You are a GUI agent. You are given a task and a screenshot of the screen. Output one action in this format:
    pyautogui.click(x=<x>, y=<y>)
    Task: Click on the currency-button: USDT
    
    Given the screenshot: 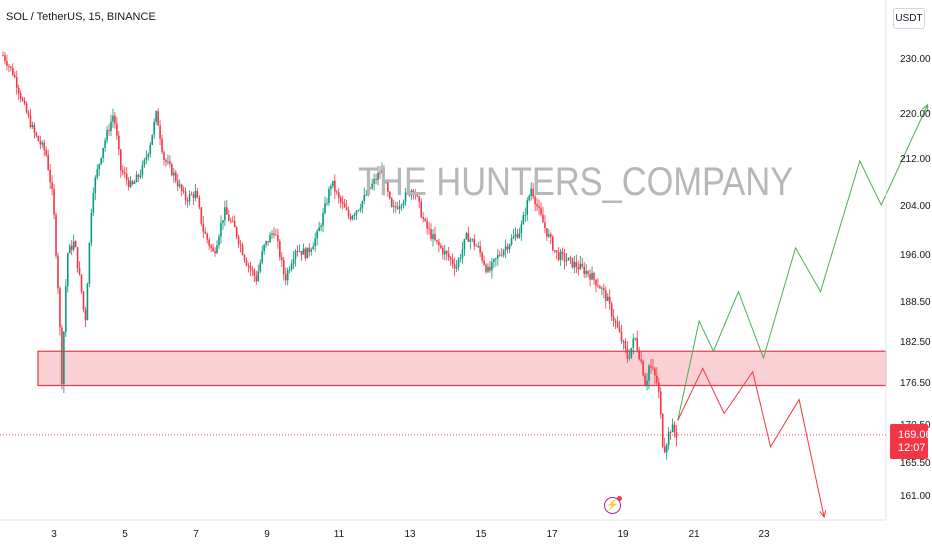 What is the action you would take?
    pyautogui.click(x=909, y=18)
    